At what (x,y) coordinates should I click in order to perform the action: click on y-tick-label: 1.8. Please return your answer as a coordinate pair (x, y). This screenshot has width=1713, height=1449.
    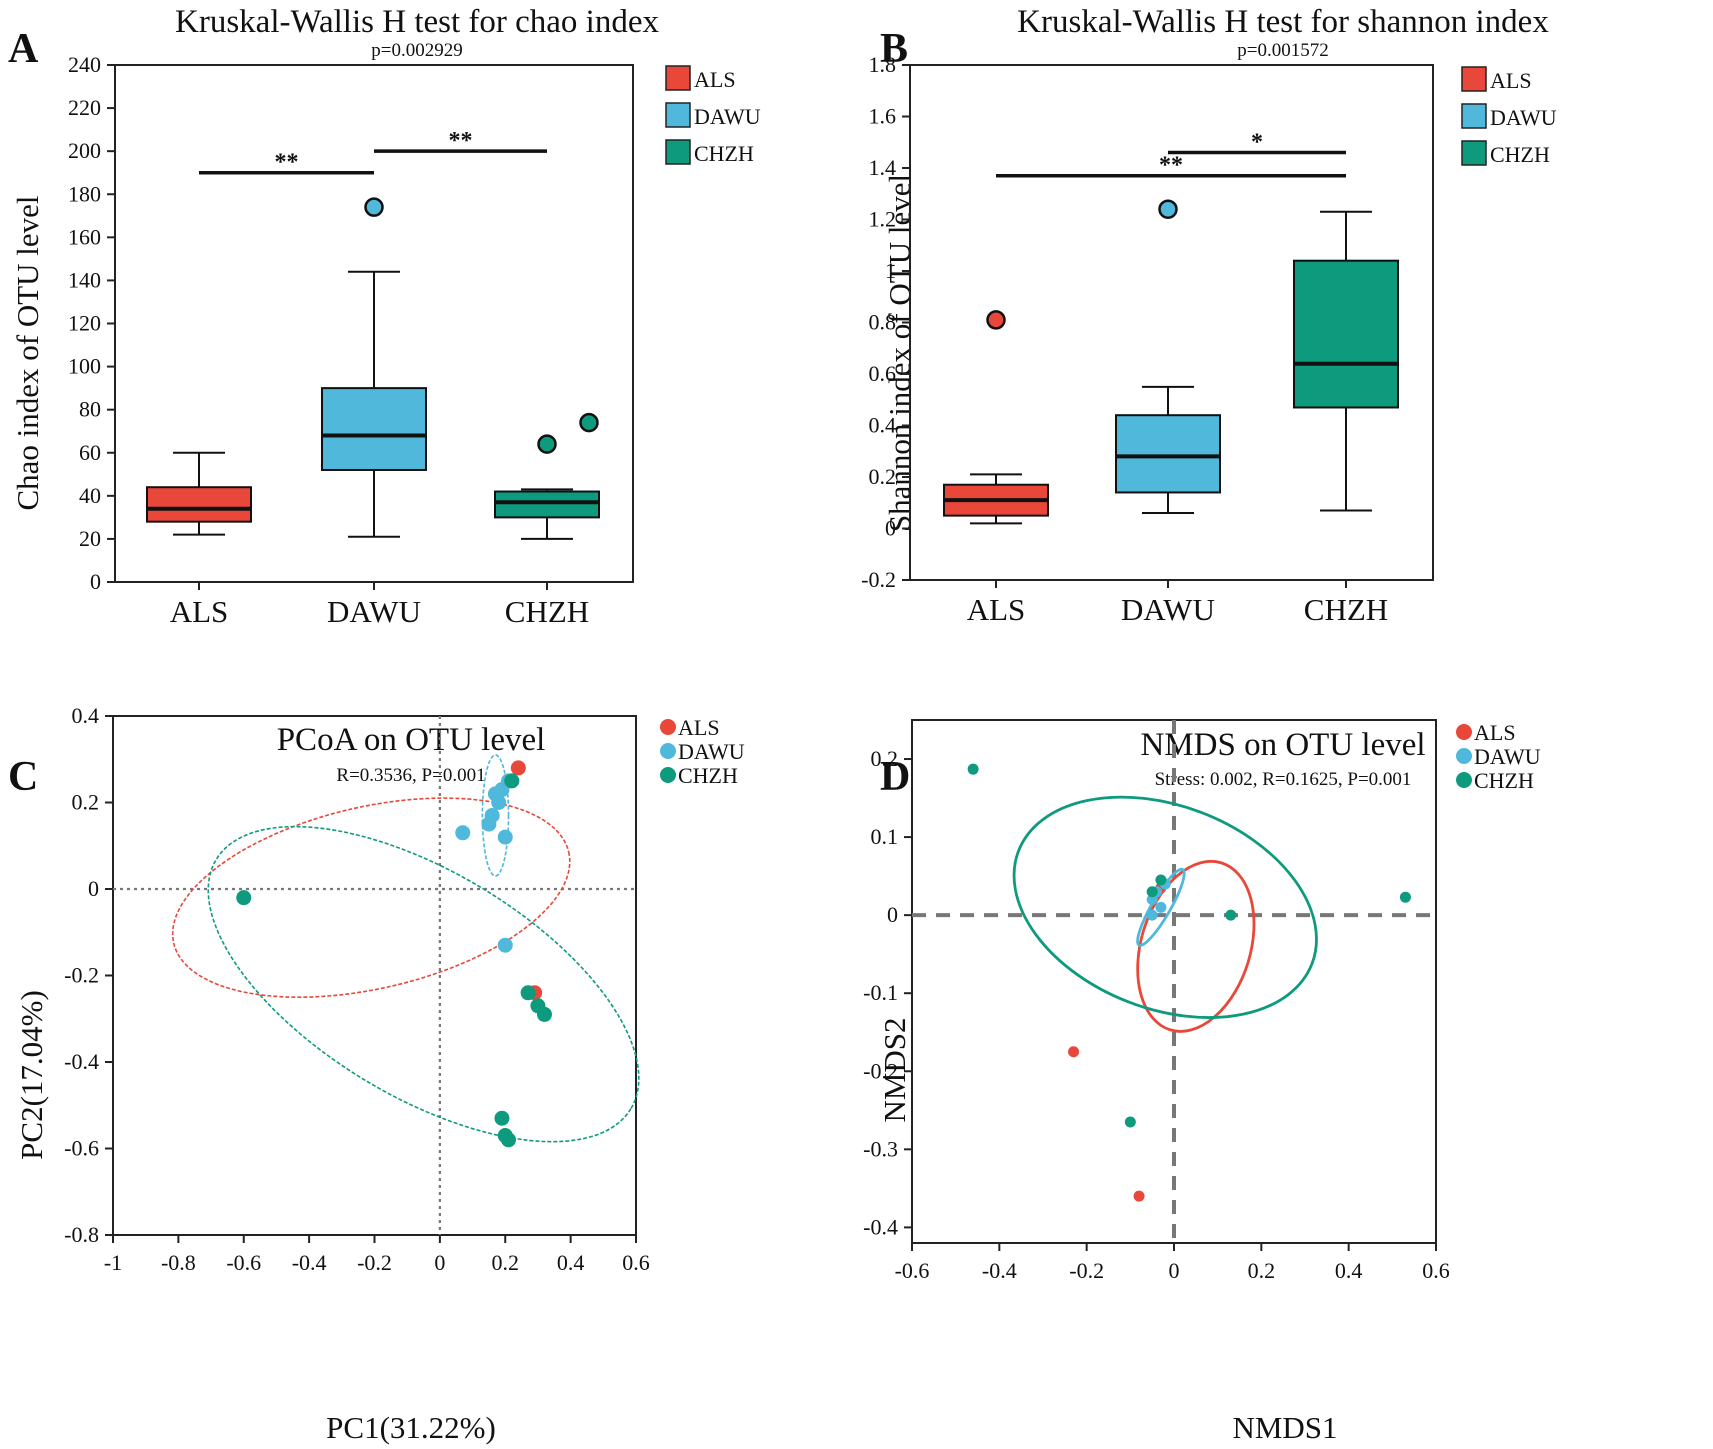
    Looking at the image, I should click on (883, 64).